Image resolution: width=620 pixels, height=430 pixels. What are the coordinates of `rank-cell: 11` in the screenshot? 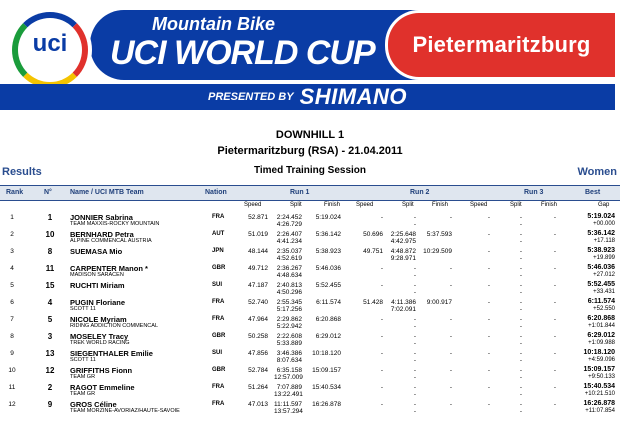 It's located at (12, 387).